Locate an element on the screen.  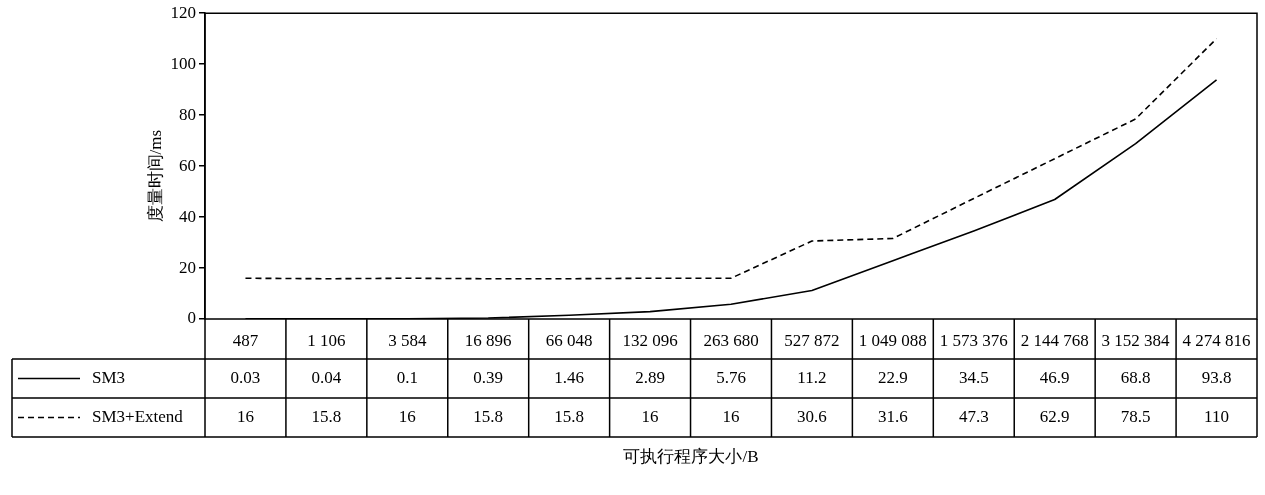
x-tick-label: 487 is located at coordinates (245, 340).